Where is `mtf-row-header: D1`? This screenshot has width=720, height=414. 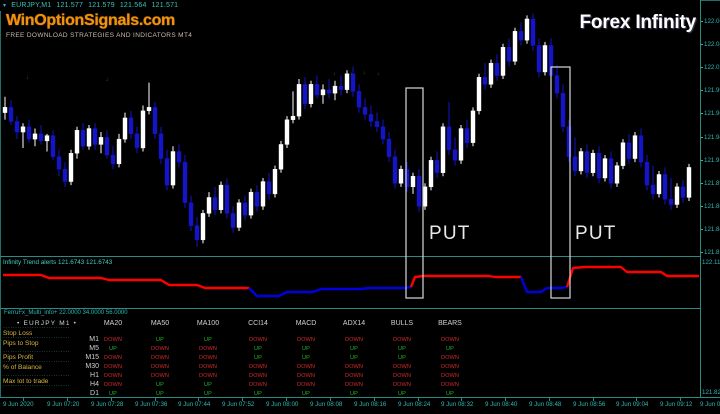 mtf-row-header: D1 is located at coordinates (94, 393).